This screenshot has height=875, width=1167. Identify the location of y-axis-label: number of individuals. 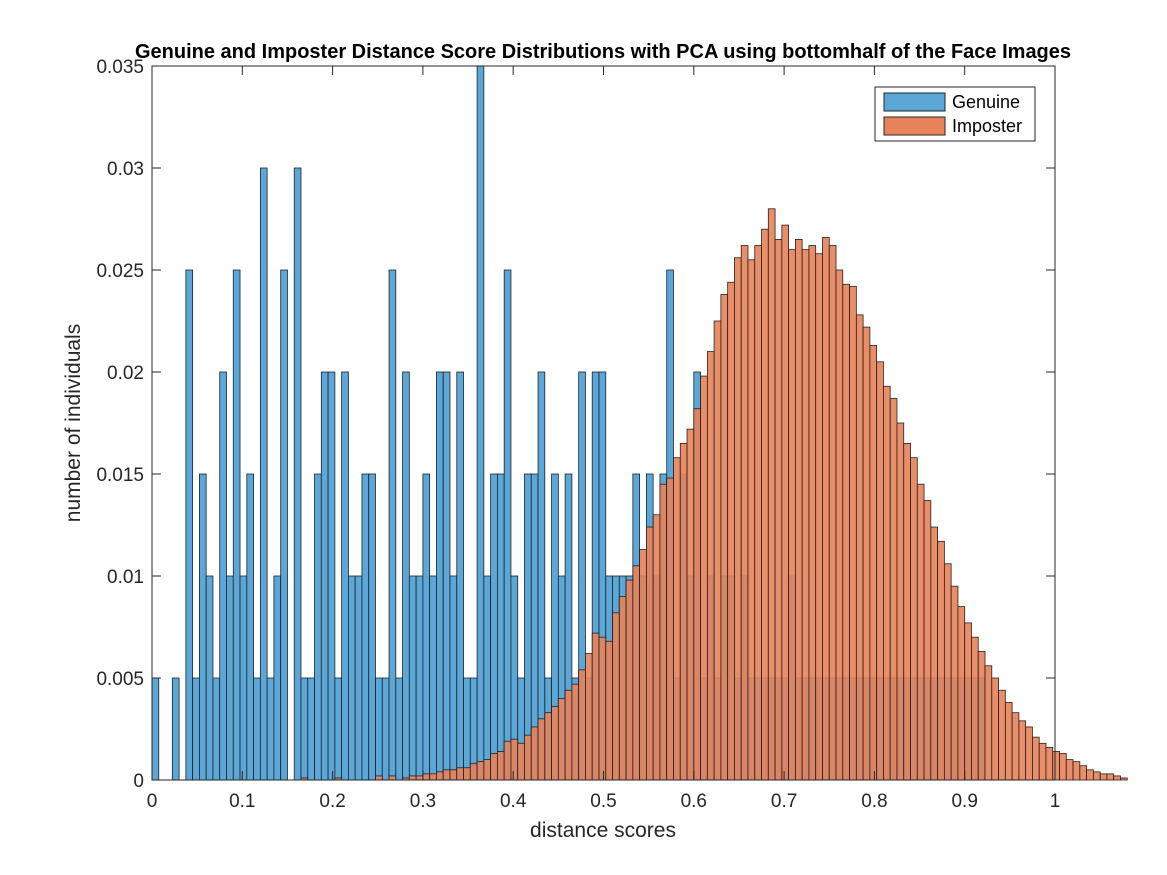
(73, 423).